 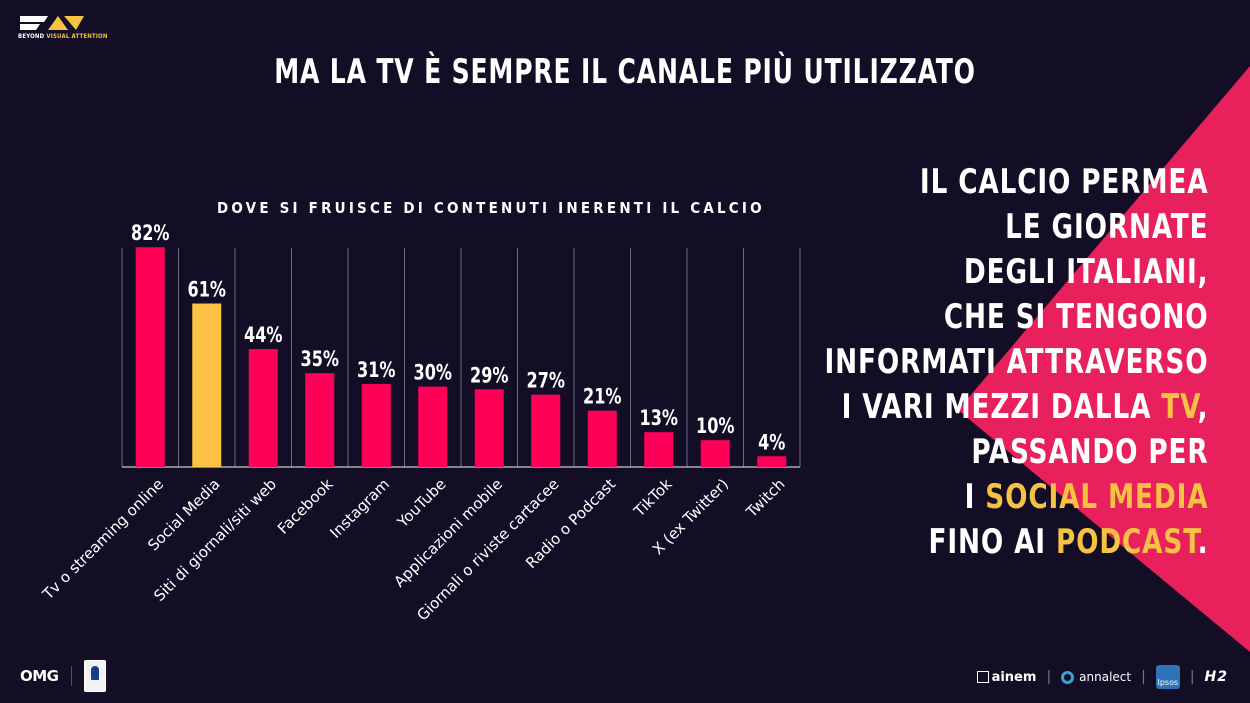 What do you see at coordinates (1179, 407) in the screenshot?
I see `highlight-text: TV` at bounding box center [1179, 407].